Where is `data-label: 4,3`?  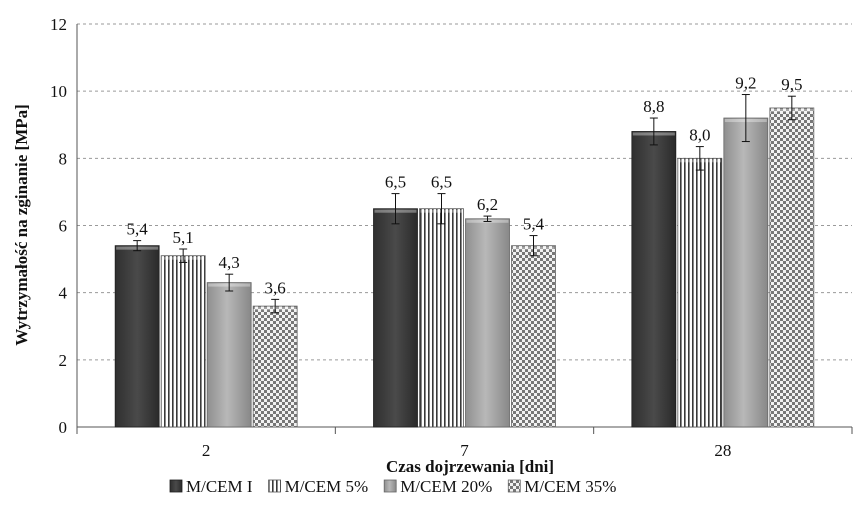 data-label: 4,3 is located at coordinates (229, 262).